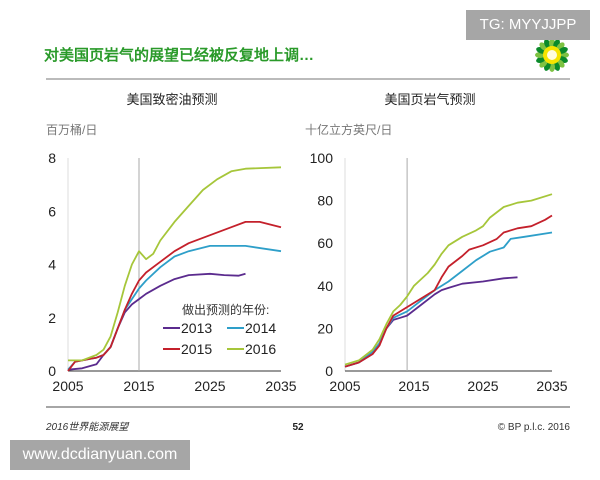 The image size is (600, 480). Describe the element at coordinates (196, 328) in the screenshot. I see `legend-label-2013: 2013` at that location.